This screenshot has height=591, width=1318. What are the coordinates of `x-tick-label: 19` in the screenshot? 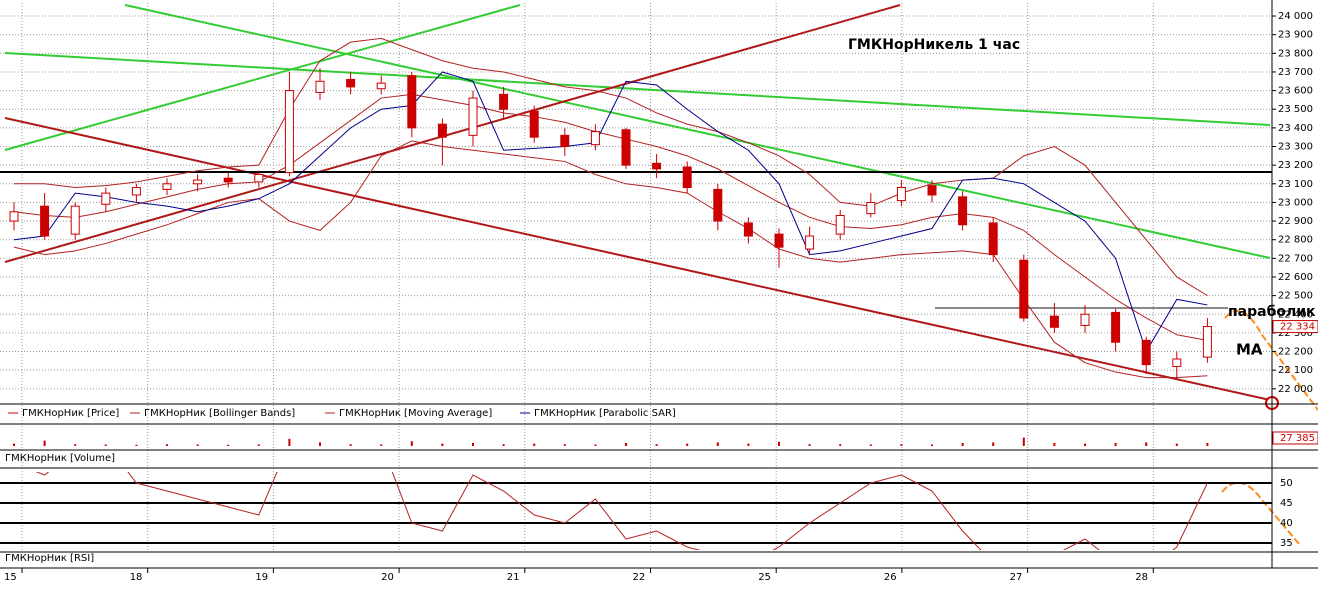 It's located at (261, 577).